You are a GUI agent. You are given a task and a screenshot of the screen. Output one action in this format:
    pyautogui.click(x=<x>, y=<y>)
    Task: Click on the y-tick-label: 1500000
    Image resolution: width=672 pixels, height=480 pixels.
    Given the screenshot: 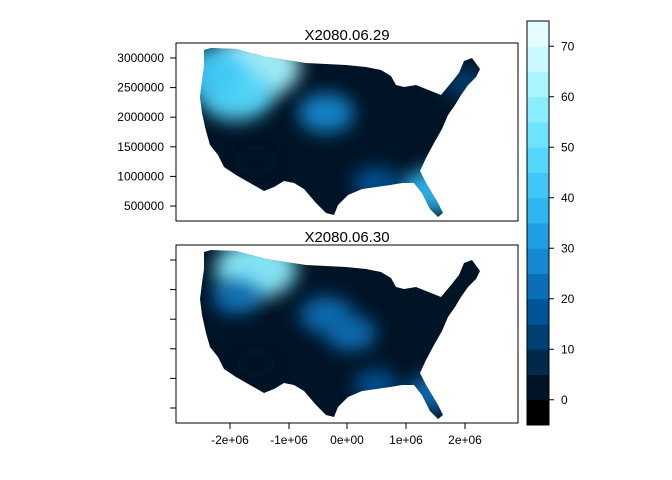 What is the action you would take?
    pyautogui.click(x=140, y=147)
    